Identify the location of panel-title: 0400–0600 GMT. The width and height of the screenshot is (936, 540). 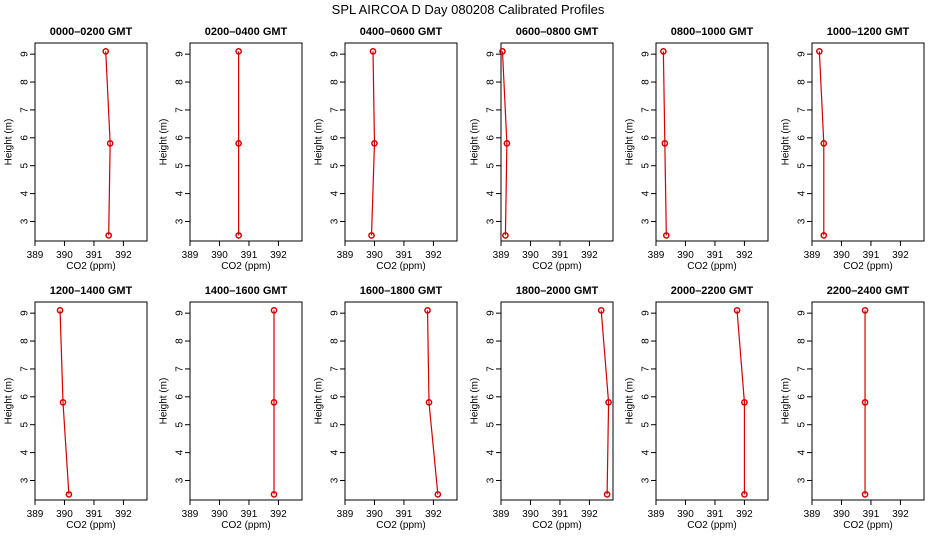
(401, 32).